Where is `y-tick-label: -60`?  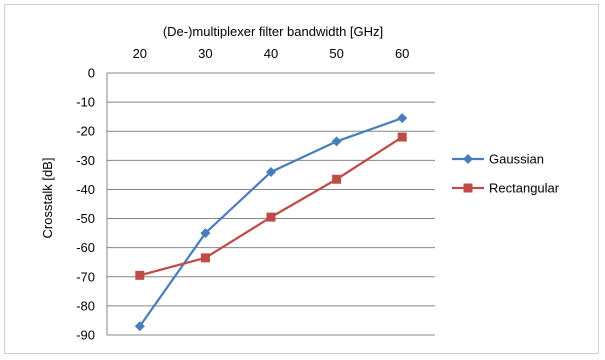
y-tick-label: -60 is located at coordinates (85, 247).